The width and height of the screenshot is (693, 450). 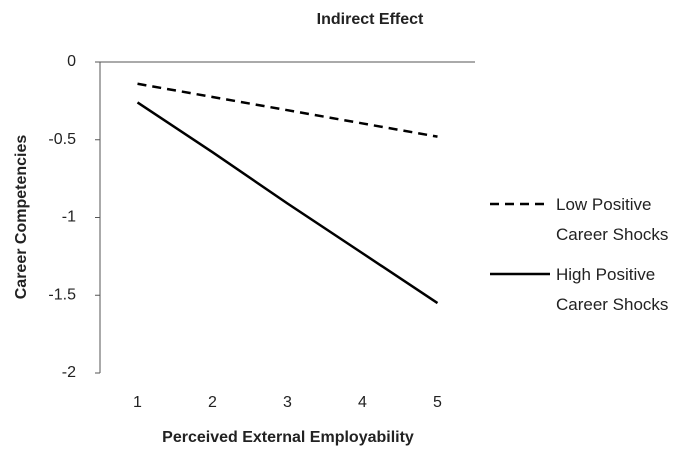 What do you see at coordinates (212, 402) in the screenshot?
I see `x-tick-label: 2` at bounding box center [212, 402].